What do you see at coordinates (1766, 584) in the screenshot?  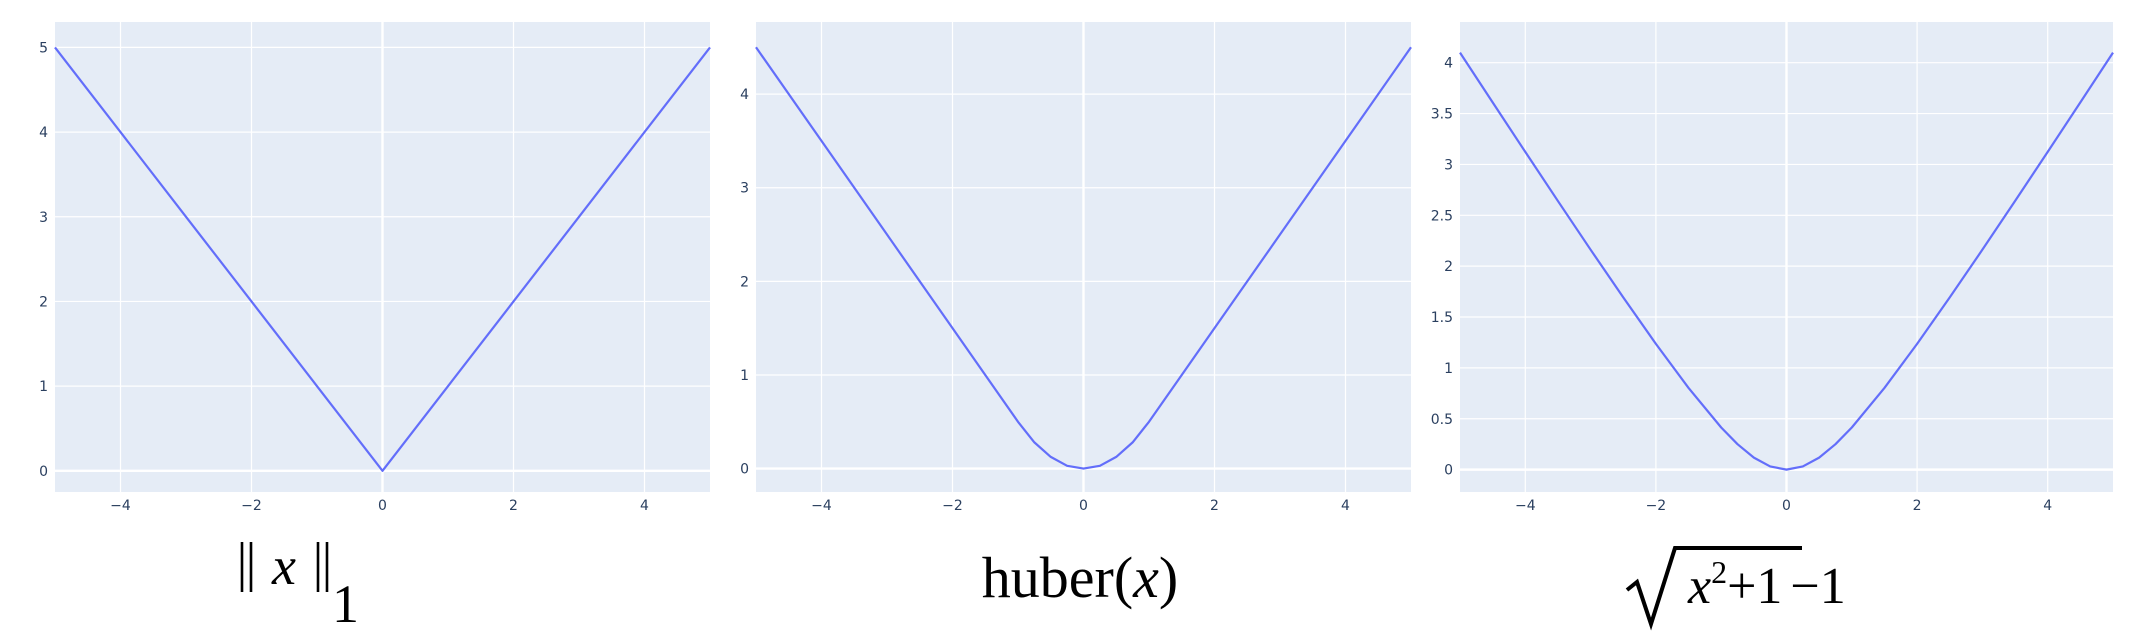 I see `caption-sqrt-text: x2+1 −1` at bounding box center [1766, 584].